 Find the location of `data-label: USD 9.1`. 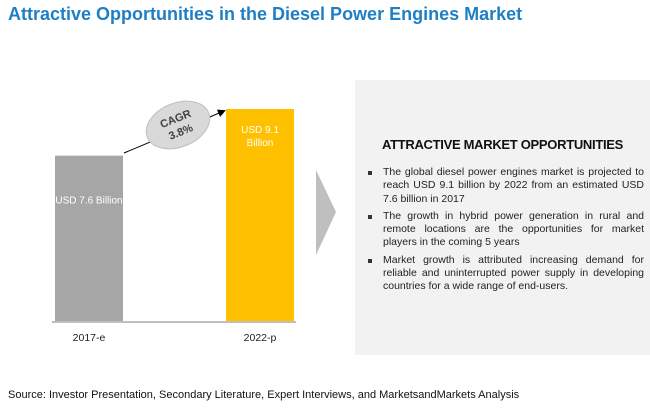

data-label: USD 9.1 is located at coordinates (260, 130).